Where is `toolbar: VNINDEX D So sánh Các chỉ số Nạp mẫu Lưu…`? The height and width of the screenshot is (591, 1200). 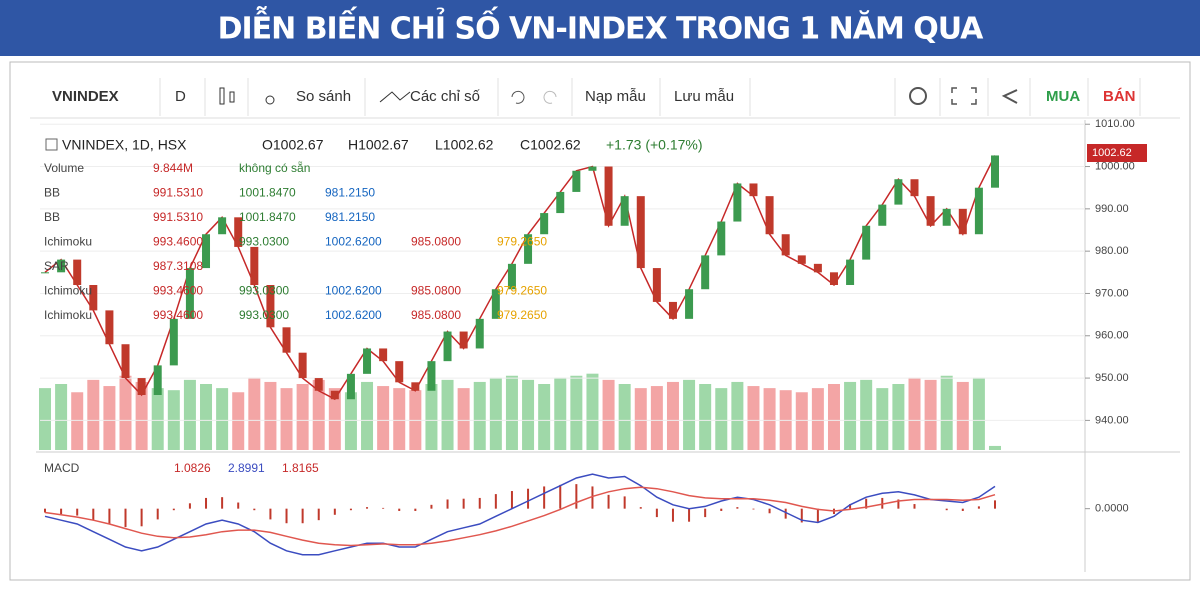
toolbar: VNINDEX D So sánh Các chỉ số Nạp mẫu Lưu… is located at coordinates (596, 97).